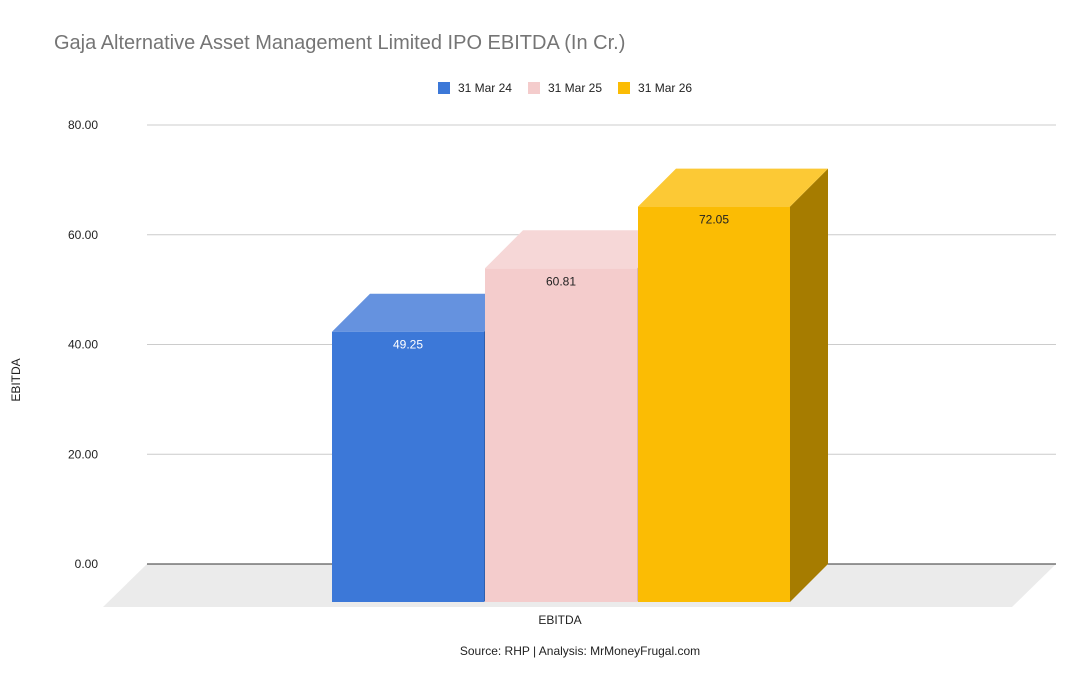  Describe the element at coordinates (83, 125) in the screenshot. I see `y-tick-label: 80.00` at that location.